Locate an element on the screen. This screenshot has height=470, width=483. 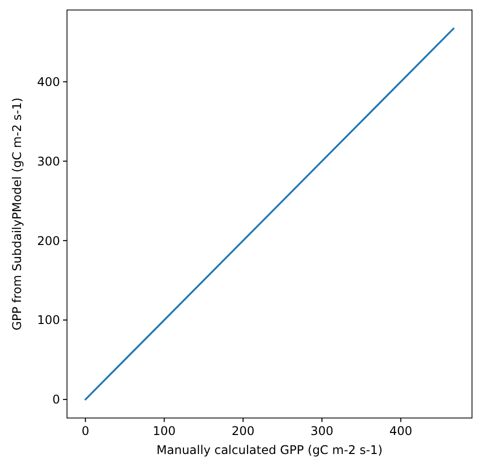
x-tick-label: 400 is located at coordinates (400, 431).